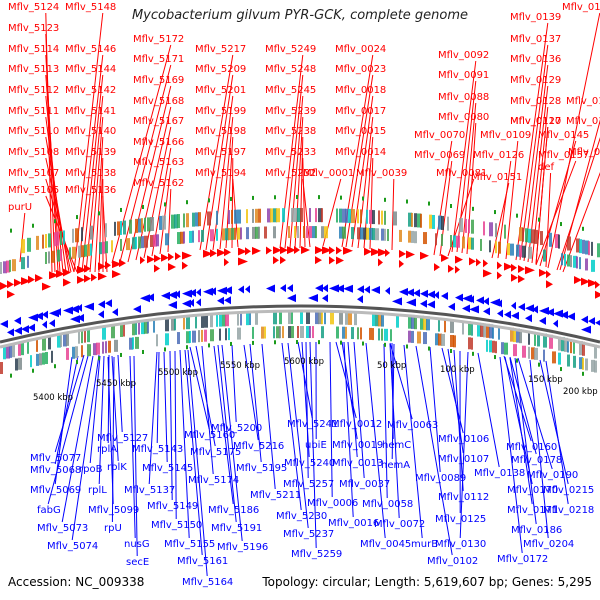  Describe the element at coordinates (202, 561) in the screenshot. I see `bottom-gene-label: Mflv_5161` at that location.